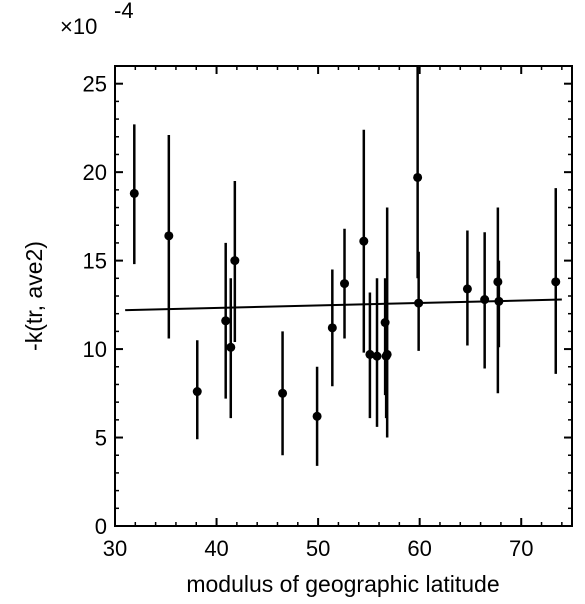 This screenshot has height=604, width=585. Describe the element at coordinates (78, 26) in the screenshot. I see `multiplier-base: ×10` at that location.